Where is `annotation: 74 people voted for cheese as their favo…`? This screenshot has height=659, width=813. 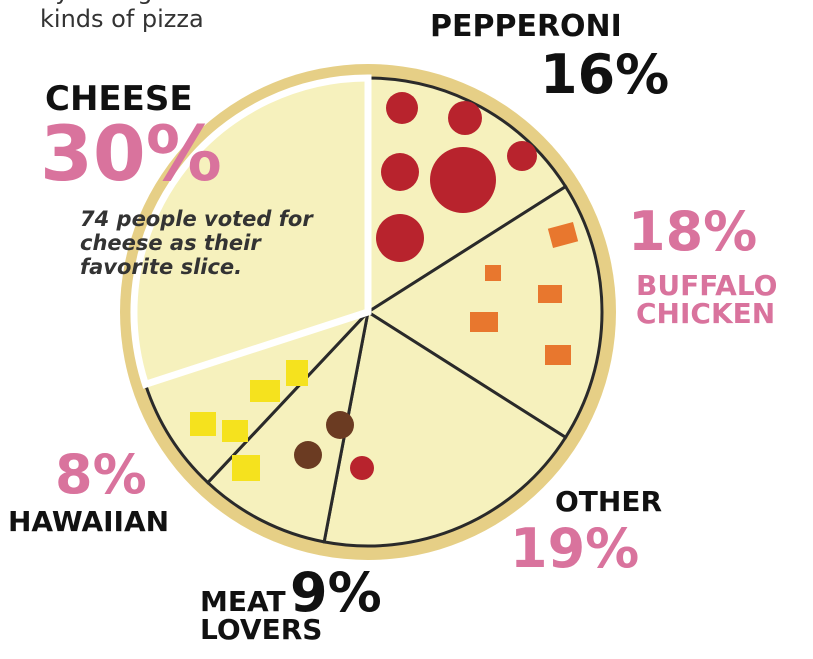 annotation: 74 people voted for cheese as their favo… is located at coordinates (196, 243).